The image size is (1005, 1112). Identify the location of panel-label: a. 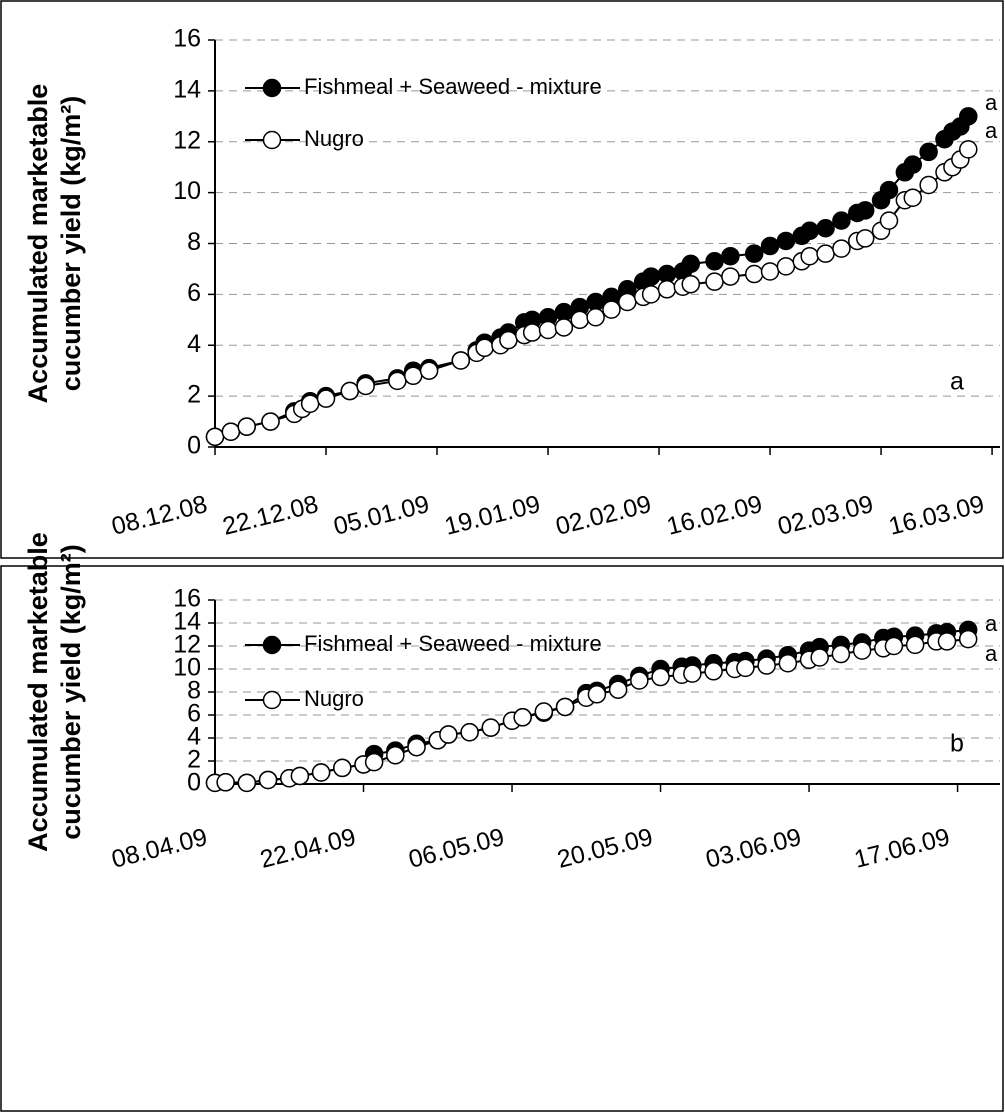
(957, 382).